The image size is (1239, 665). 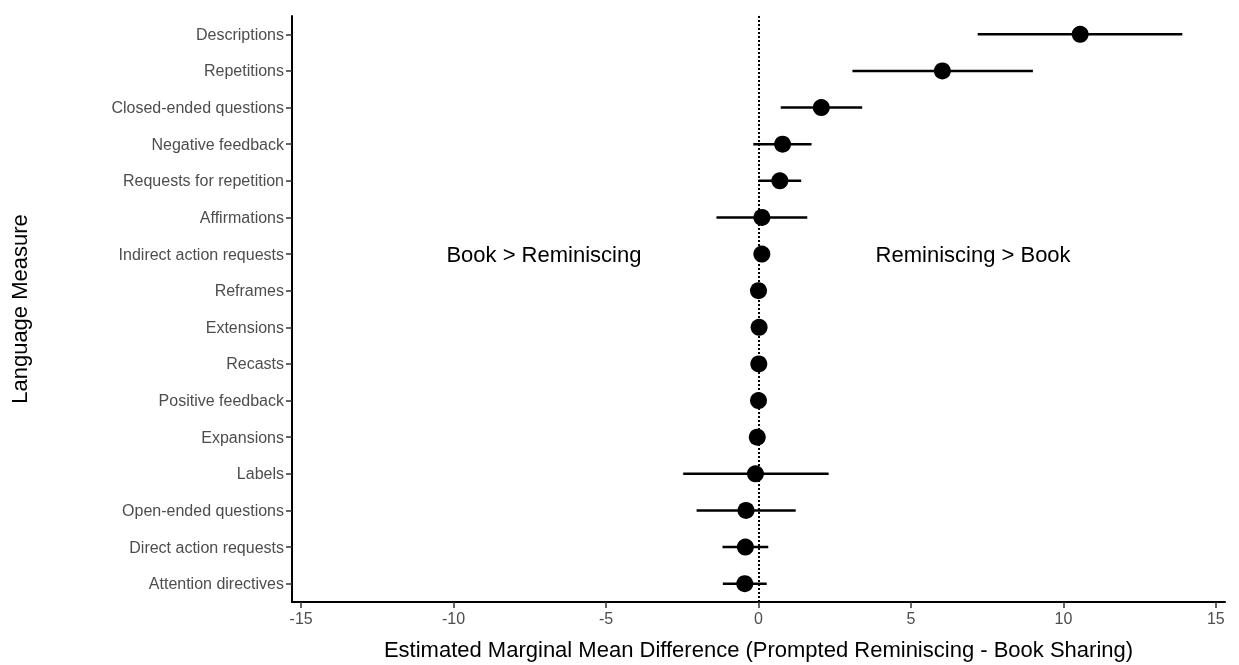 What do you see at coordinates (243, 71) in the screenshot?
I see `y-tick-label: Repetitions` at bounding box center [243, 71].